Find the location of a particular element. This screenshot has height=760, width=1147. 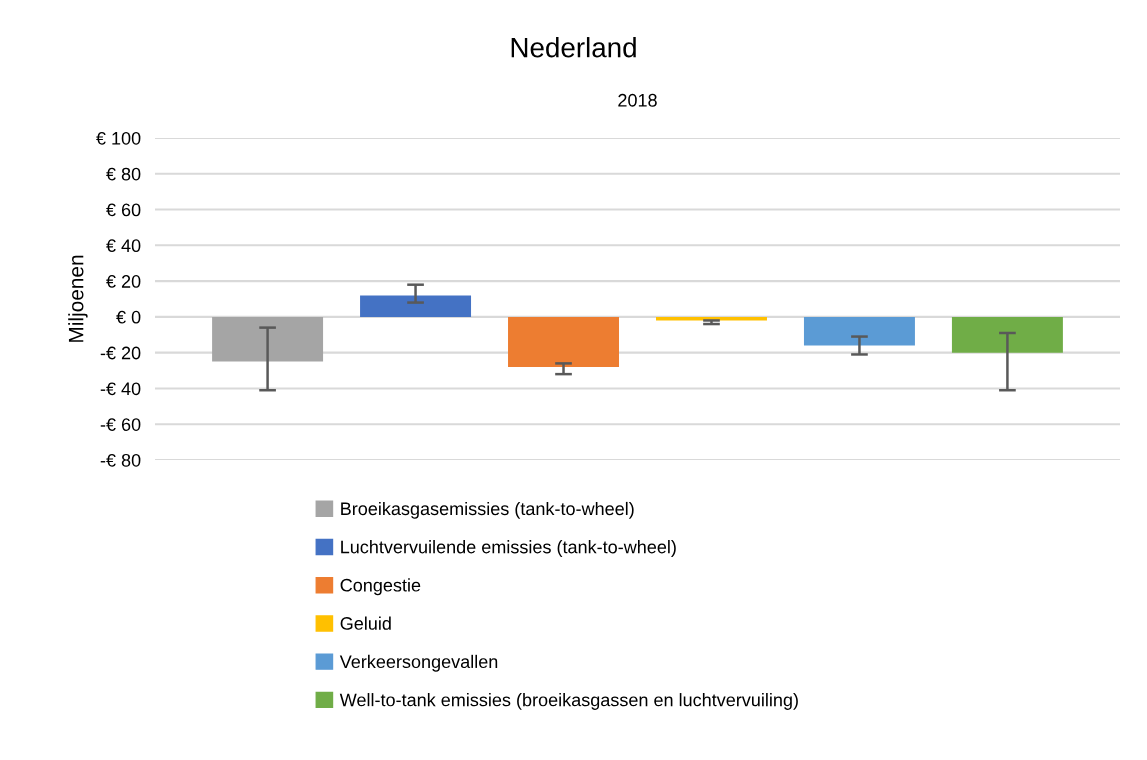

x-tick-label: 2018 is located at coordinates (637, 100).